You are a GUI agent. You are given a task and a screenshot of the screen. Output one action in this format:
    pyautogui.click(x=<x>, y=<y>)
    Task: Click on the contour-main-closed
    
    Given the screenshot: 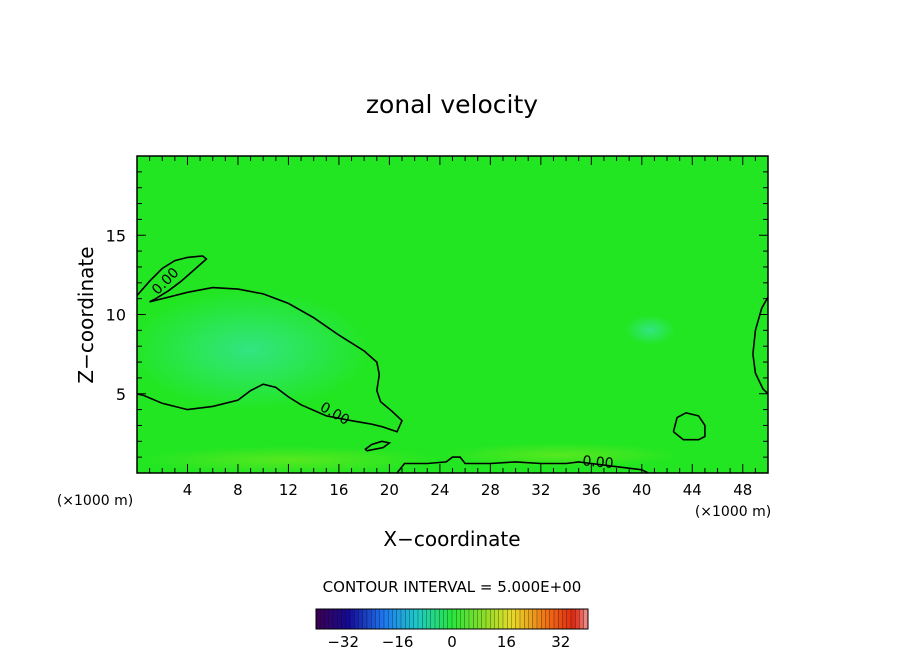 What is the action you would take?
    pyautogui.click(x=269, y=359)
    